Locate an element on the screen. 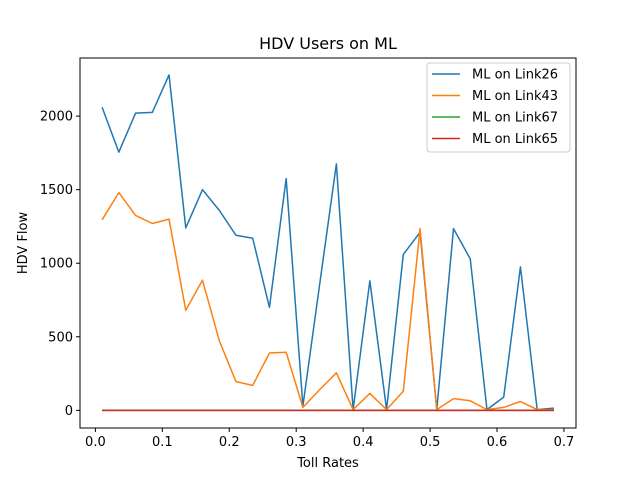  y-tick-label: 1000 is located at coordinates (56, 264).